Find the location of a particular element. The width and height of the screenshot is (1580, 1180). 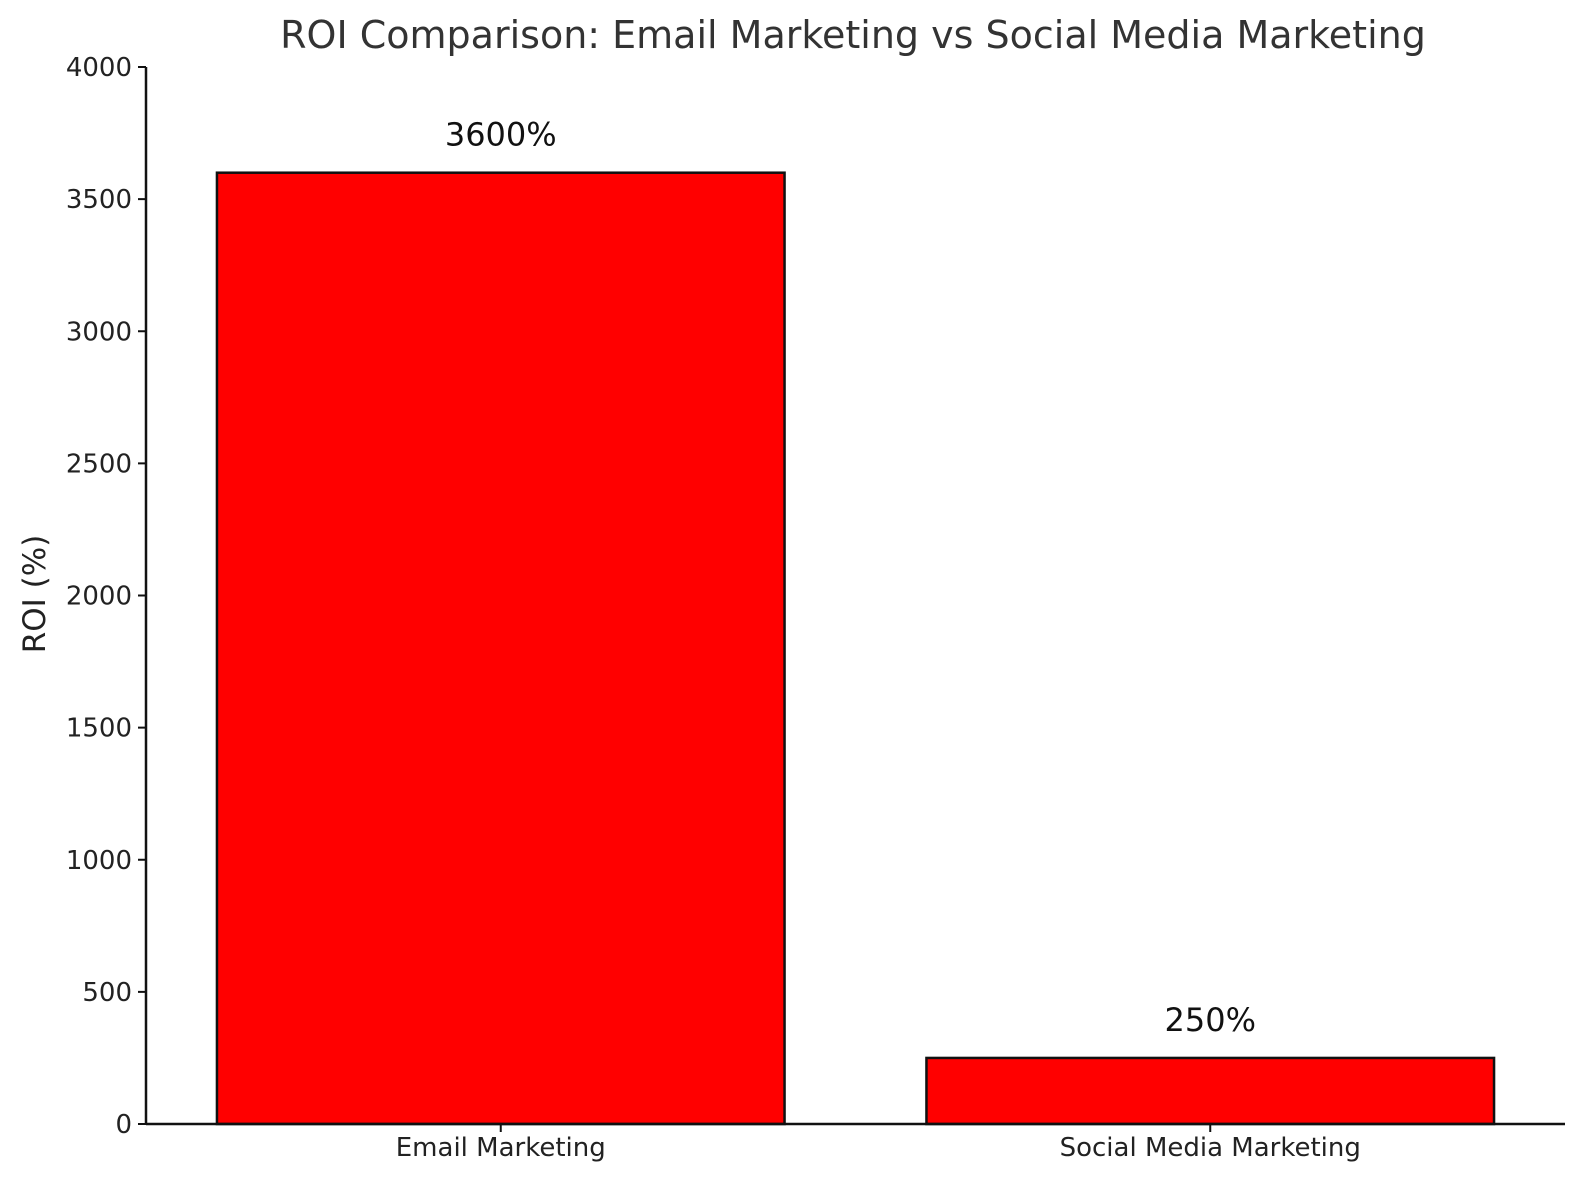

y-tick-label: 0 is located at coordinates (123, 1125).